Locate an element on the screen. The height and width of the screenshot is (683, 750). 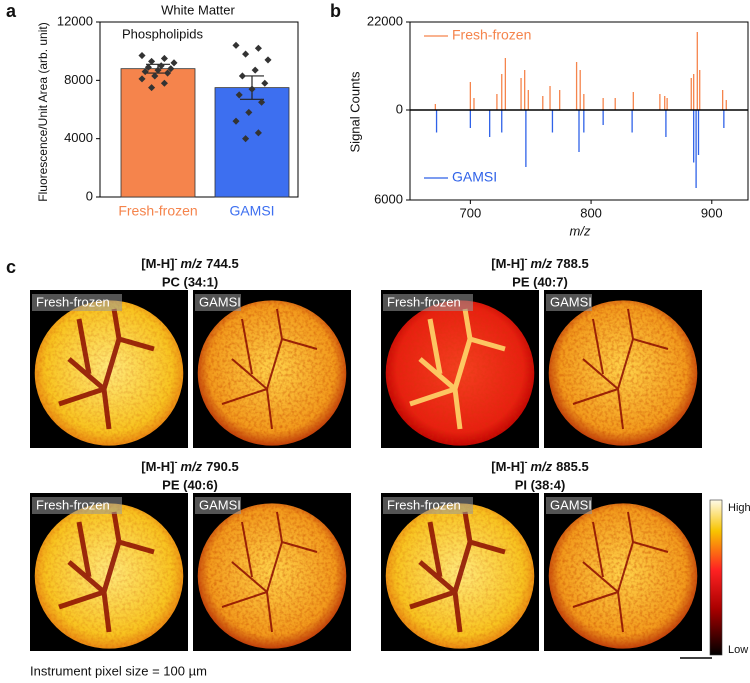
annotation: Phospholipids is located at coordinates (162, 33).